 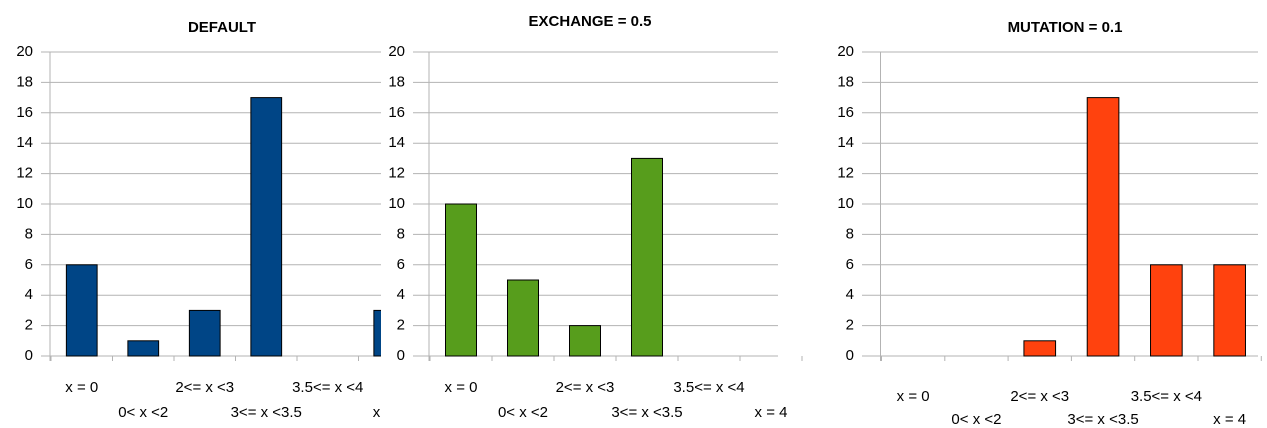 I want to click on chart-title: MUTATION = 0.1, so click(x=1065, y=27).